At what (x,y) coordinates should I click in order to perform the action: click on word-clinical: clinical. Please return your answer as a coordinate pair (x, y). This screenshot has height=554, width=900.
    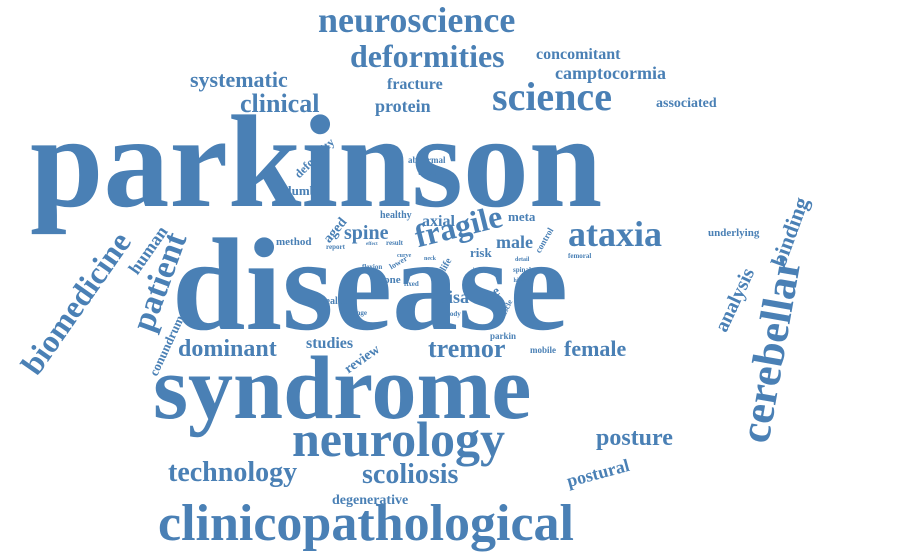
    Looking at the image, I should click on (280, 103).